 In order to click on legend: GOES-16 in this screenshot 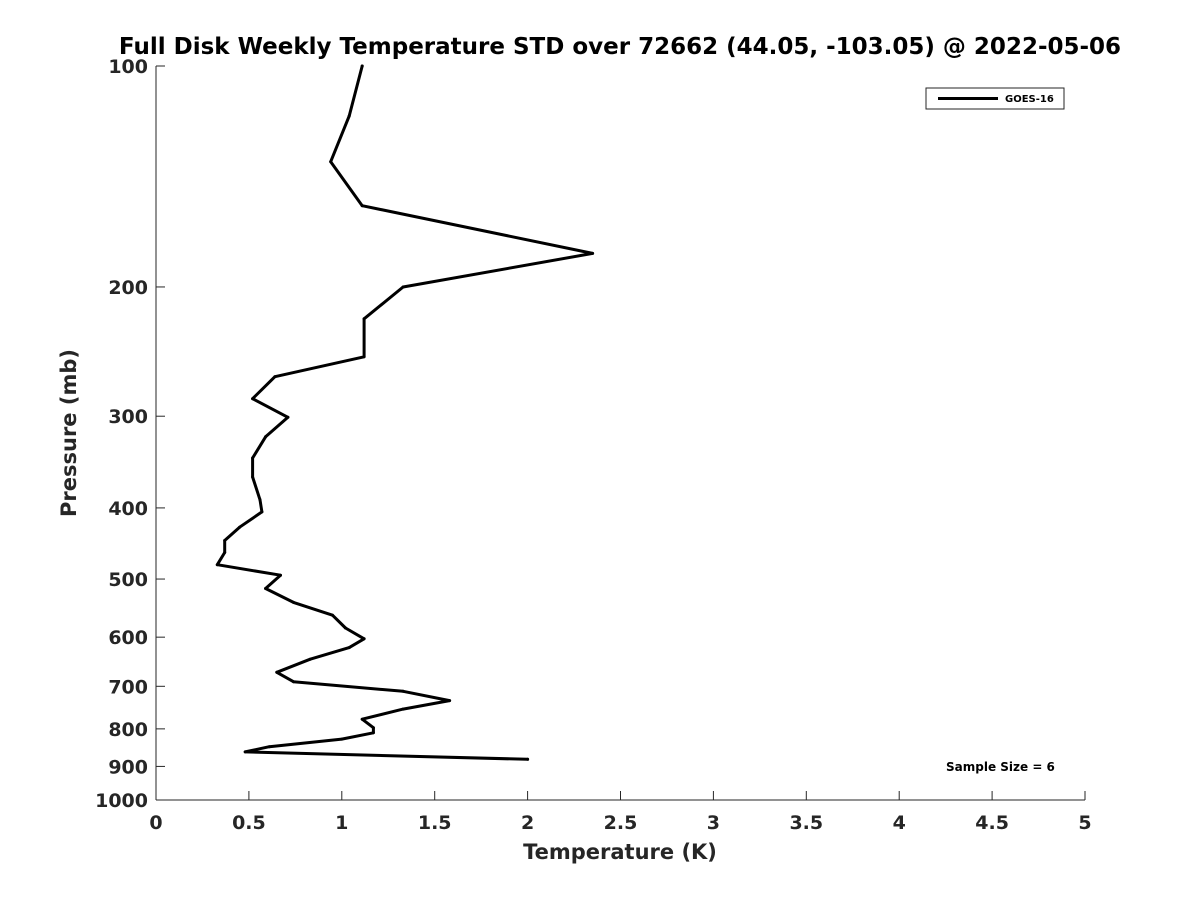, I will do `click(995, 98)`.